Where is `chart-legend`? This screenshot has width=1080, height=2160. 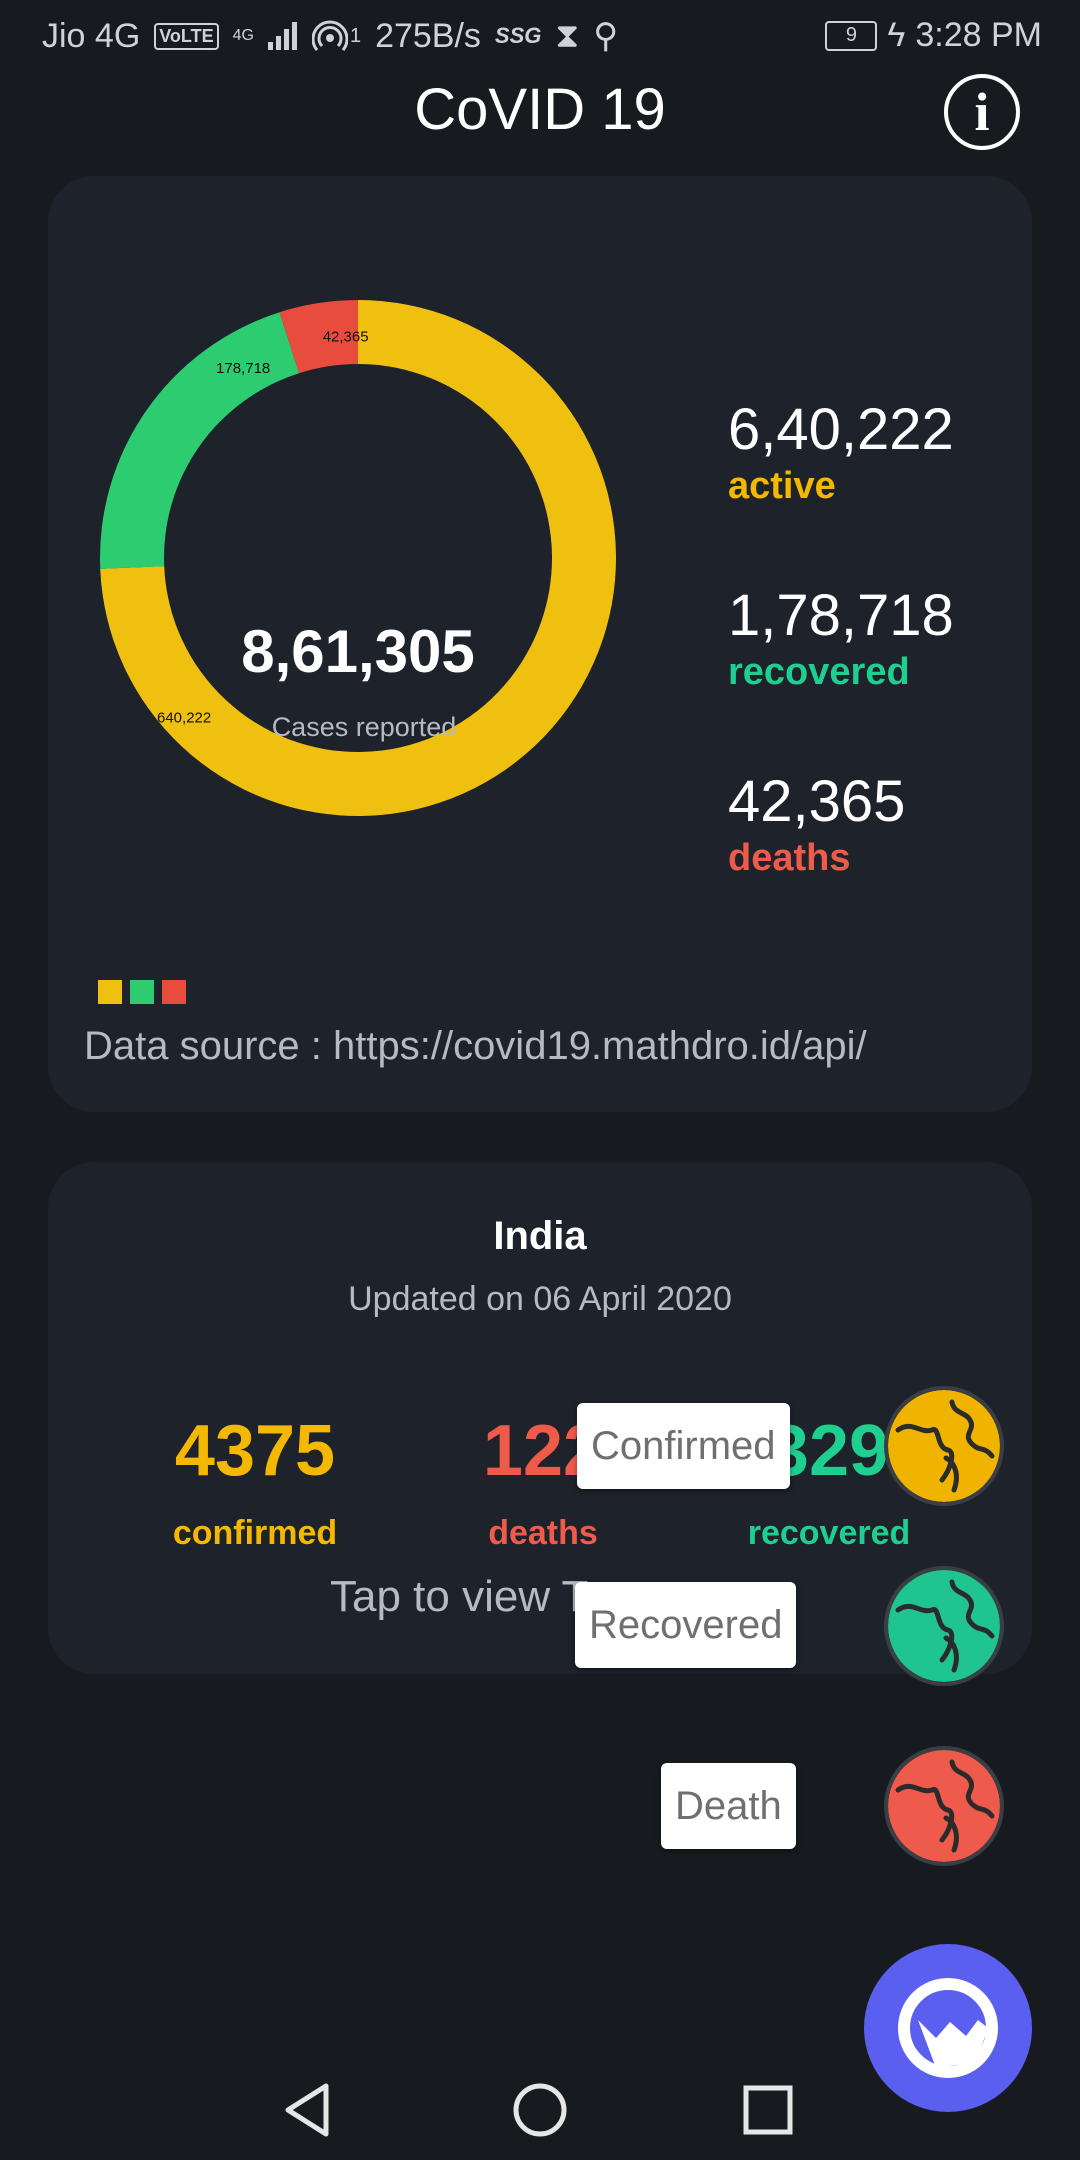 chart-legend is located at coordinates (142, 992).